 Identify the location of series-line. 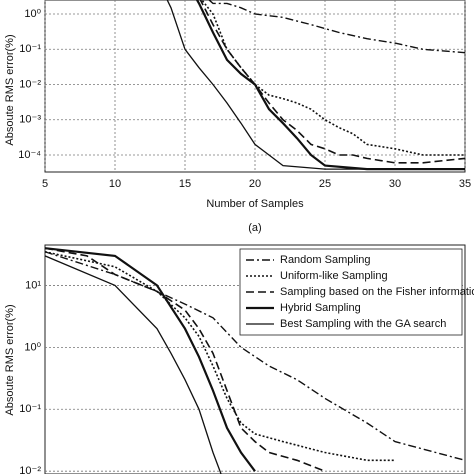
(336, 27).